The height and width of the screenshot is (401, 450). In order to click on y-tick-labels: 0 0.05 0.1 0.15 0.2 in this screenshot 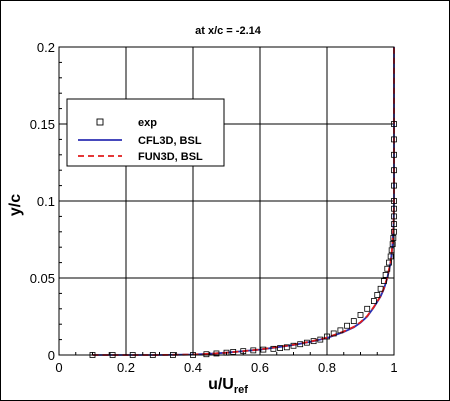, I will do `click(42, 201)`.